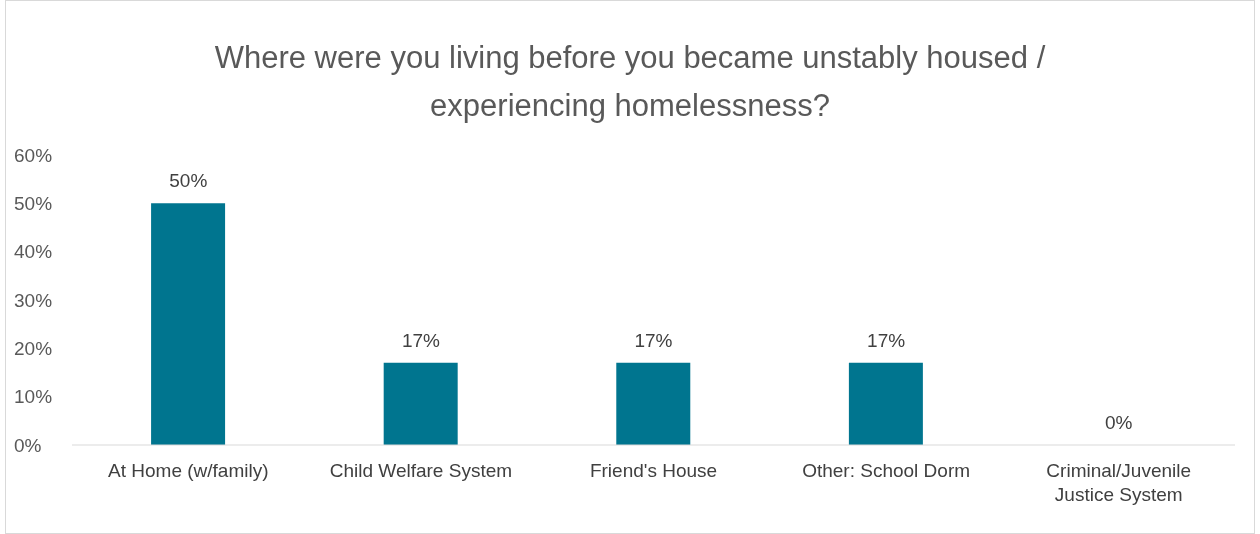  Describe the element at coordinates (33, 300) in the screenshot. I see `y-tick-label: 30%` at that location.